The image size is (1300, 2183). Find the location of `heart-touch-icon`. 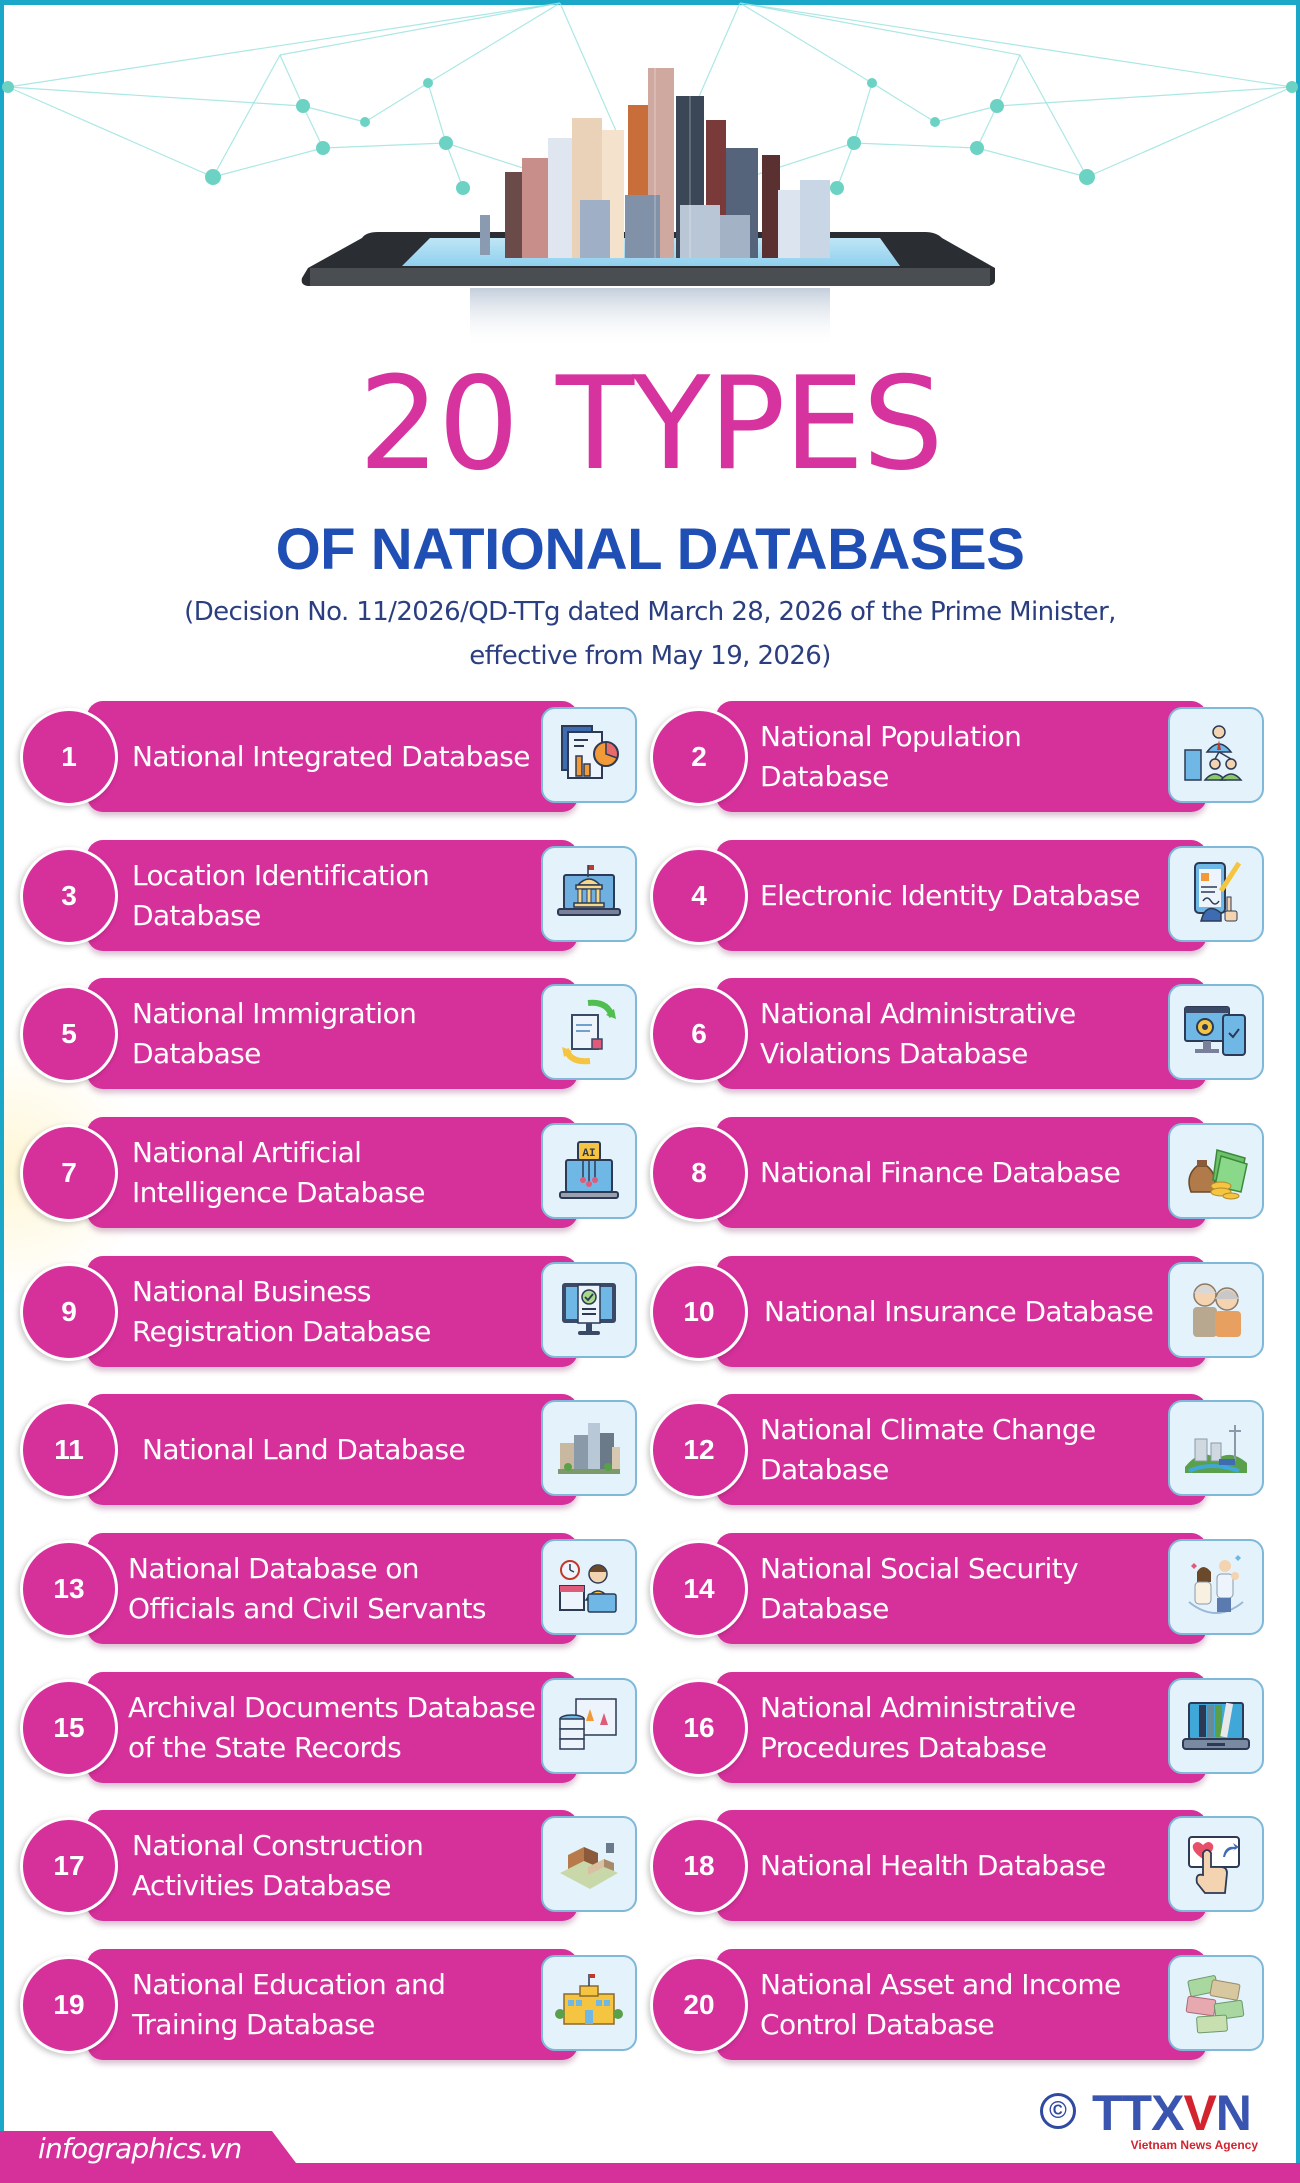

heart-touch-icon is located at coordinates (1216, 1864).